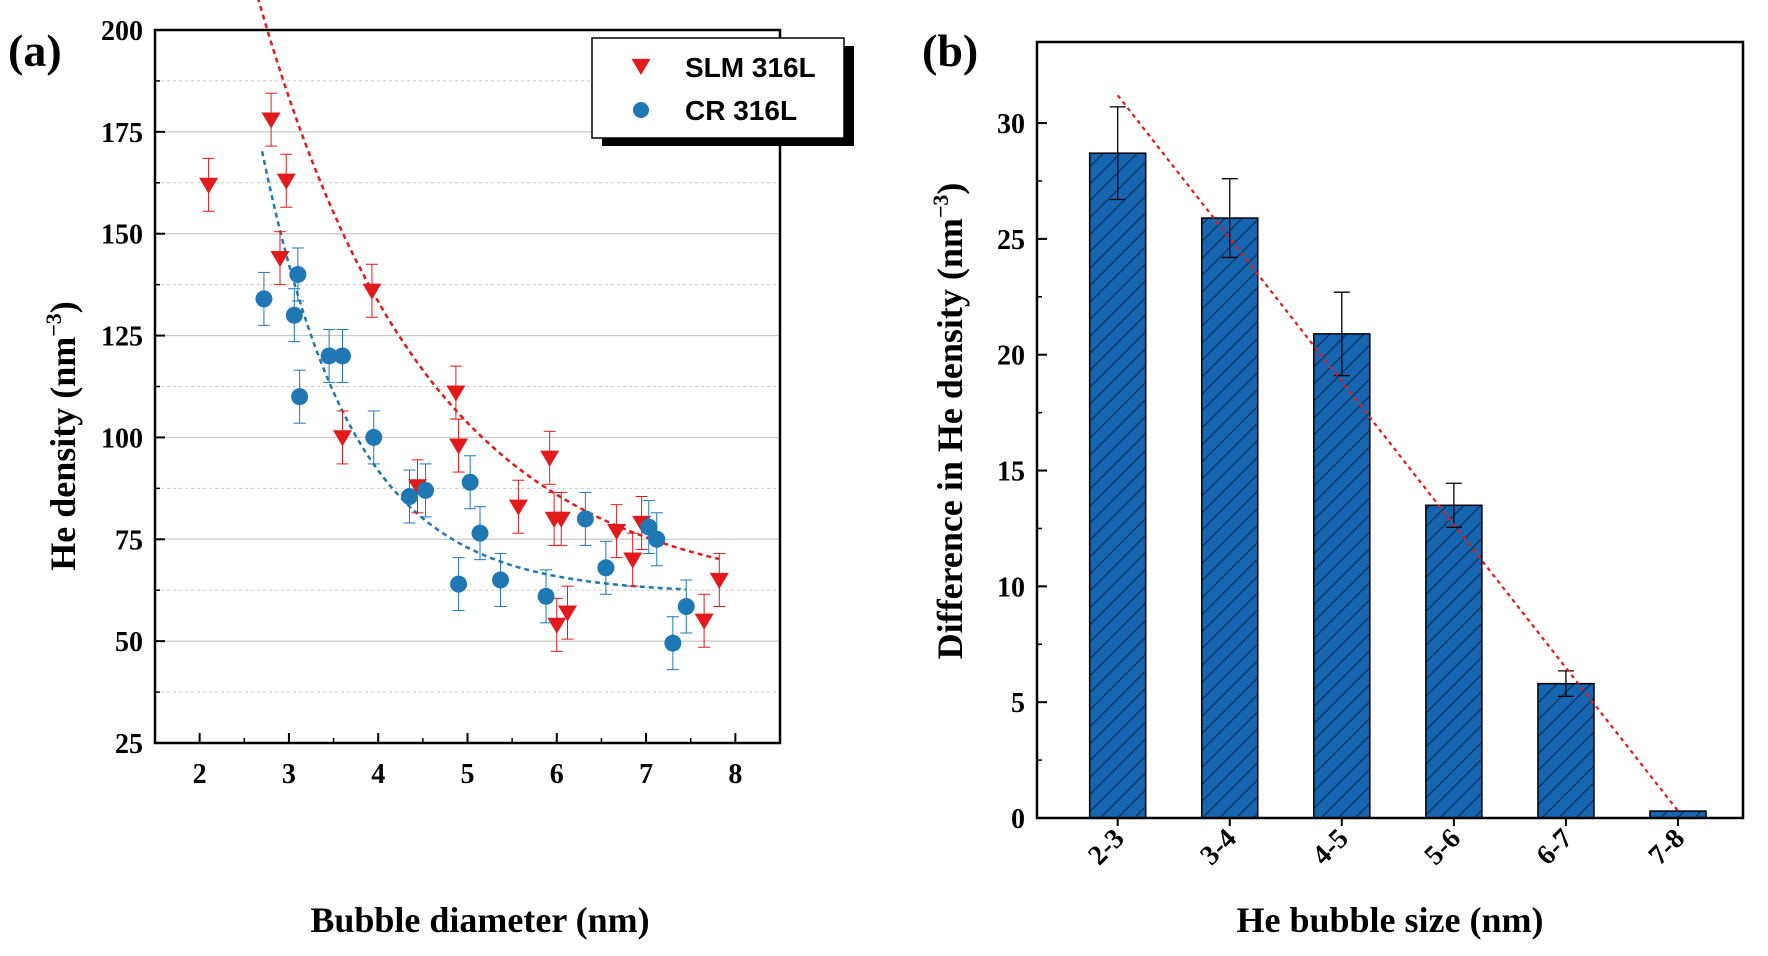 The height and width of the screenshot is (956, 1768). I want to click on x-tick-label: 4, so click(378, 774).